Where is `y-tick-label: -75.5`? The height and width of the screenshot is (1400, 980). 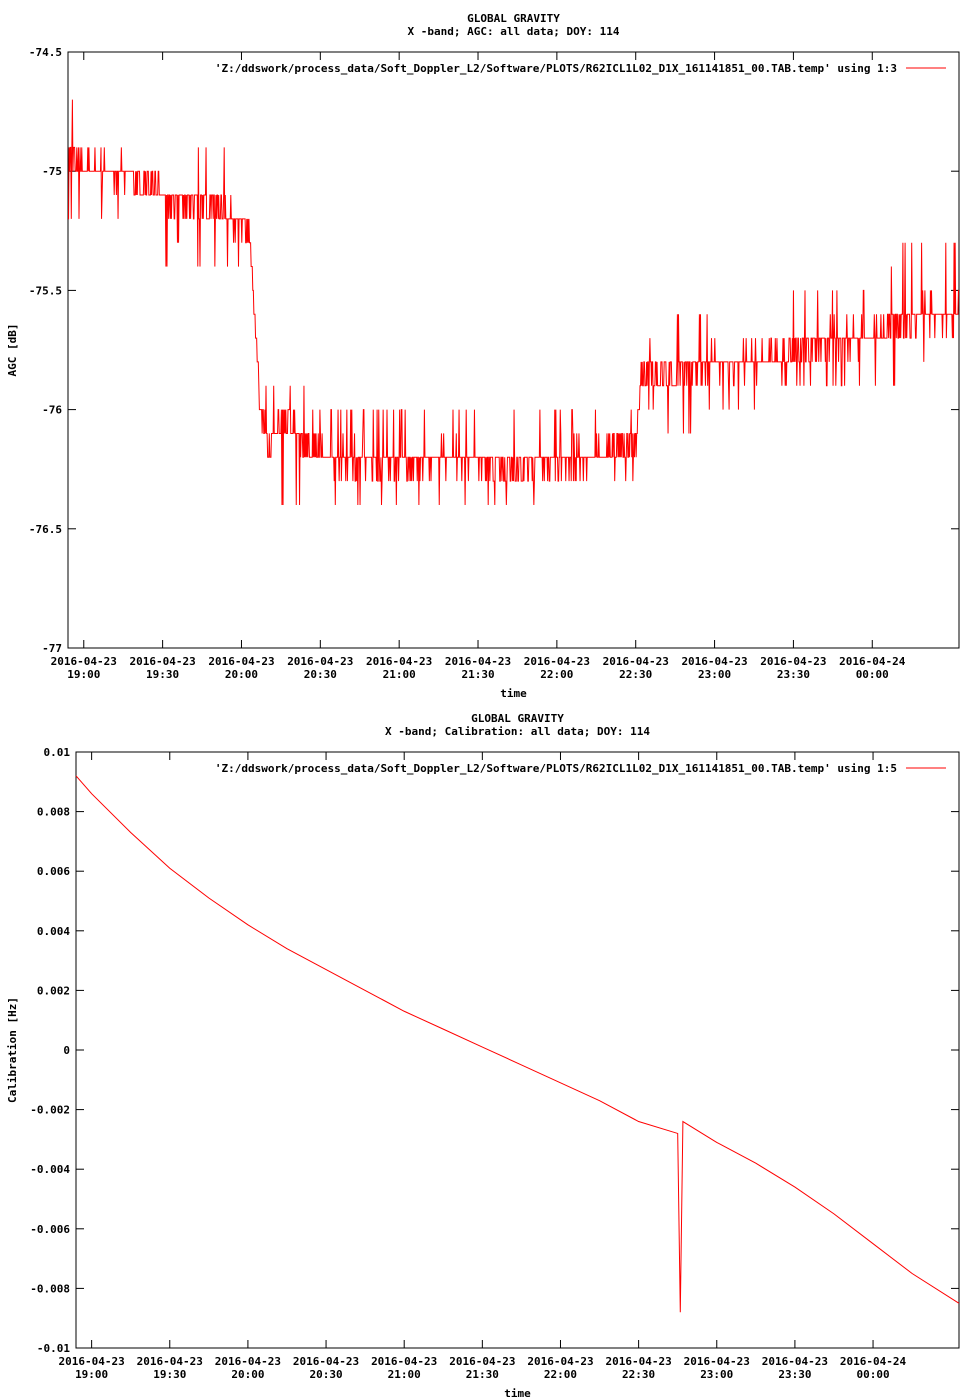
y-tick-label: -75.5 is located at coordinates (45, 290).